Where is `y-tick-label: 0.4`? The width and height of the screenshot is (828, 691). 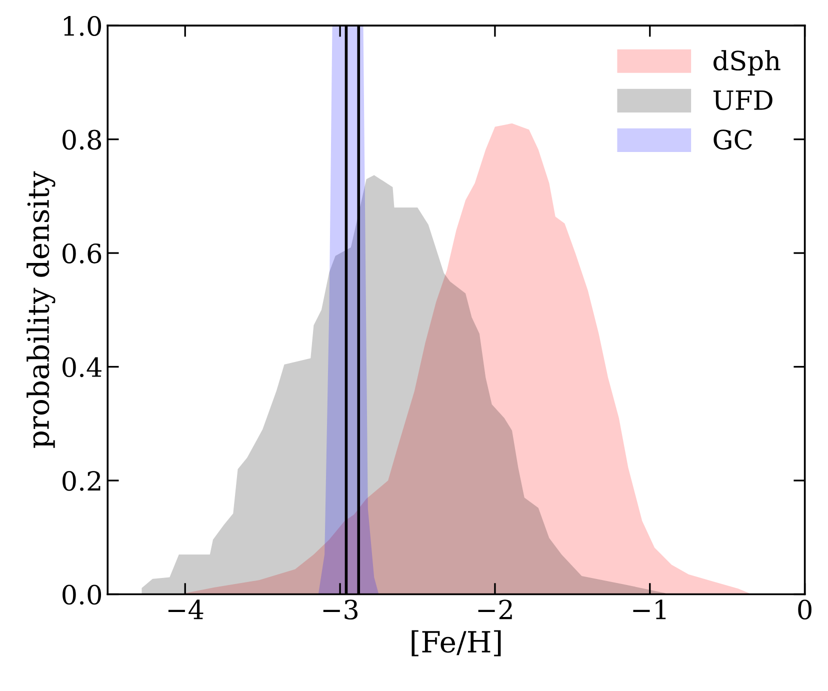
y-tick-label: 0.4 is located at coordinates (82, 367).